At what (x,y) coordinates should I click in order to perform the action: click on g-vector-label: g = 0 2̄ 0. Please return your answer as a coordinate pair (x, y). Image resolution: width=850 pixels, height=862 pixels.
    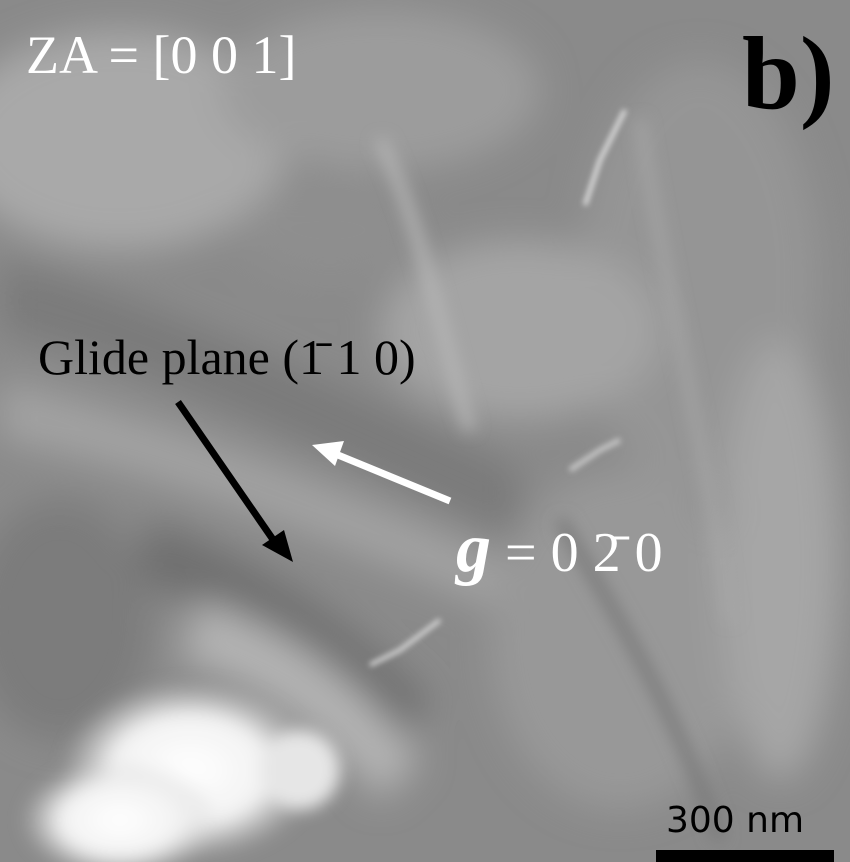
    Looking at the image, I should click on (559, 549).